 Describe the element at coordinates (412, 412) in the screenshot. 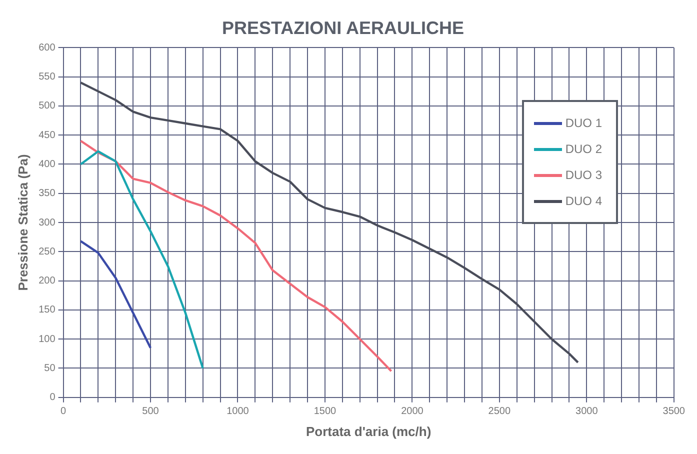

I see `x-tick-label: 2000` at that location.